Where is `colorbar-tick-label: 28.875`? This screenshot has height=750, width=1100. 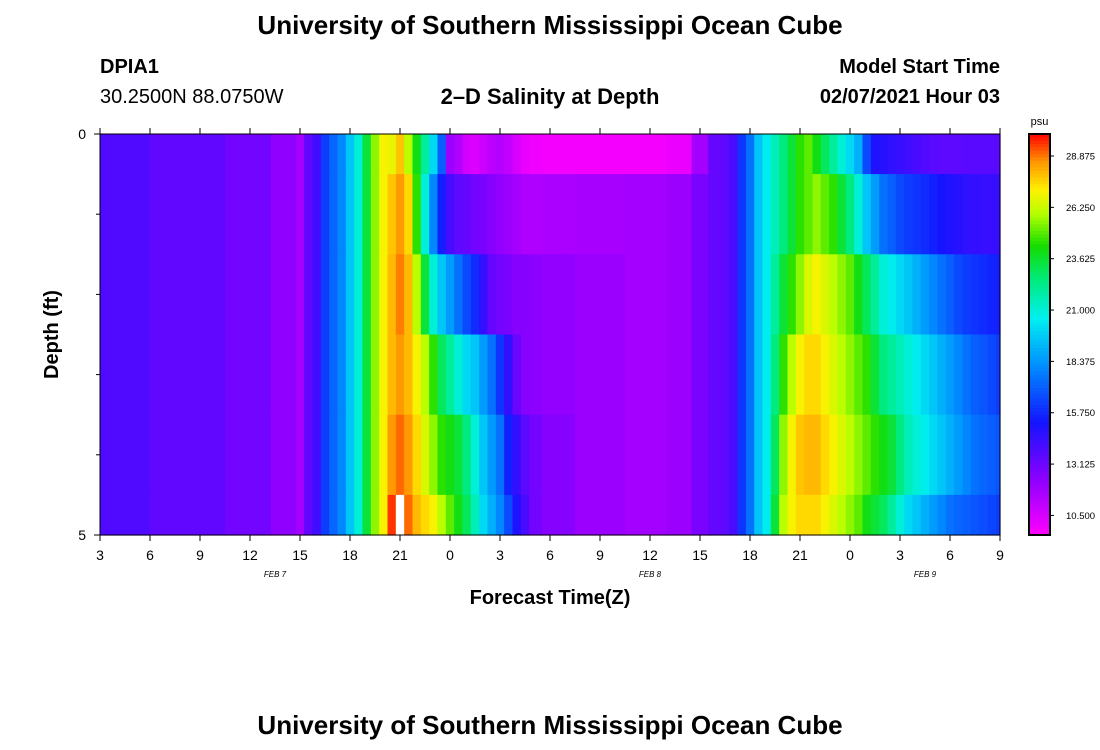 colorbar-tick-label: 28.875 is located at coordinates (1080, 157).